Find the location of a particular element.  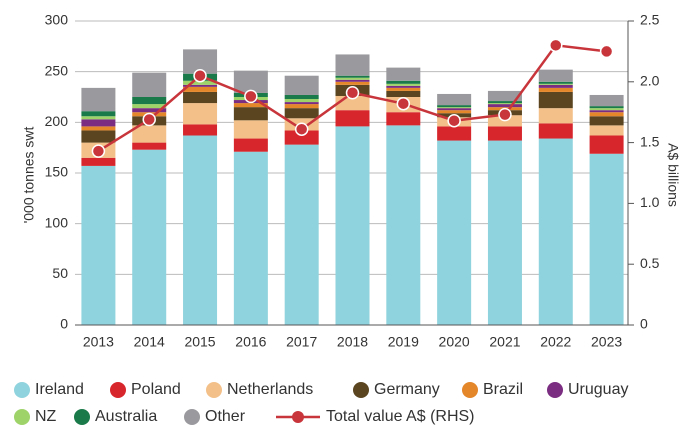

y2-tick-label: 0 is located at coordinates (644, 324).